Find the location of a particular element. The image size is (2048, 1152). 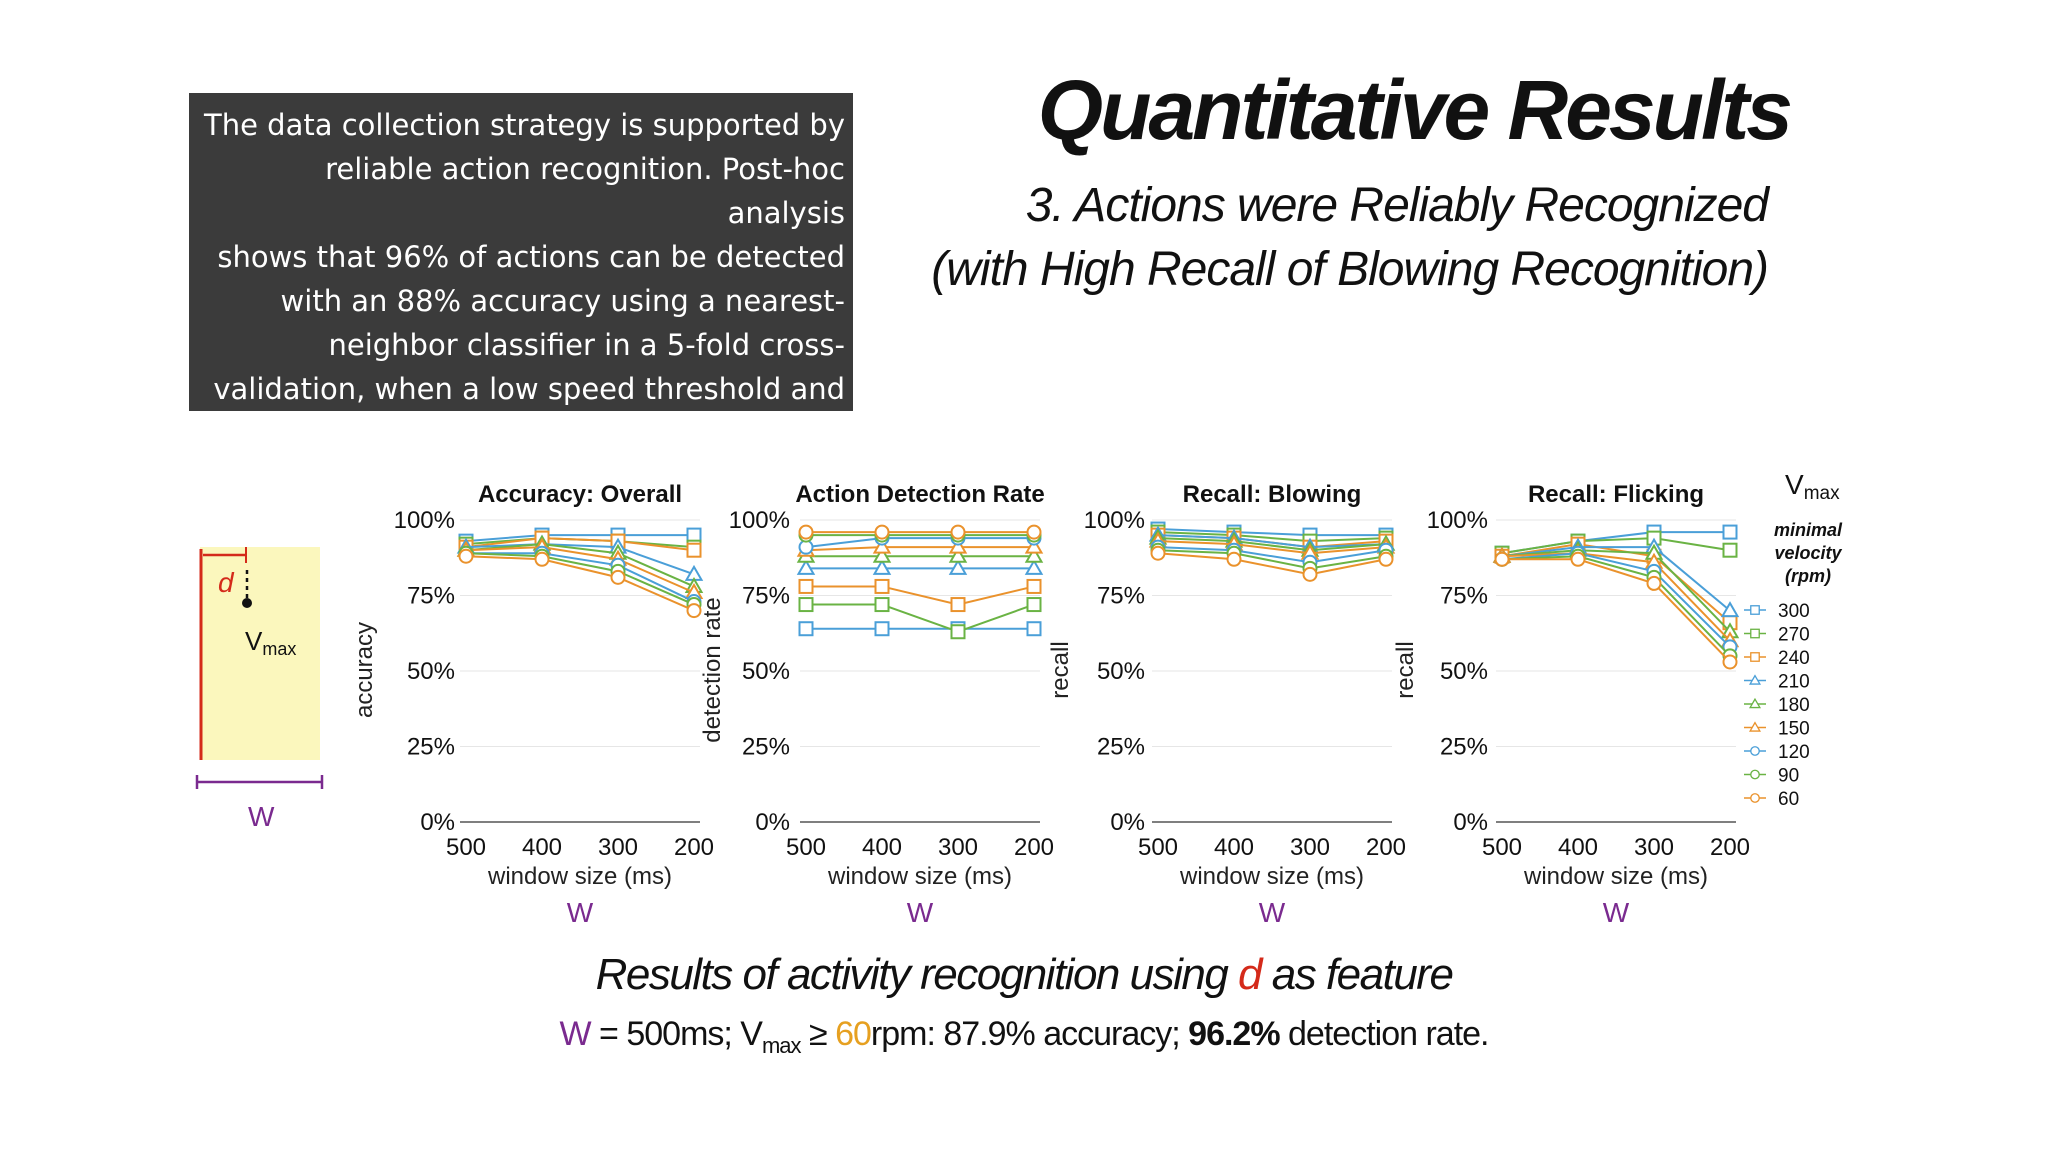

y-axis-label: accuracy is located at coordinates (364, 670).